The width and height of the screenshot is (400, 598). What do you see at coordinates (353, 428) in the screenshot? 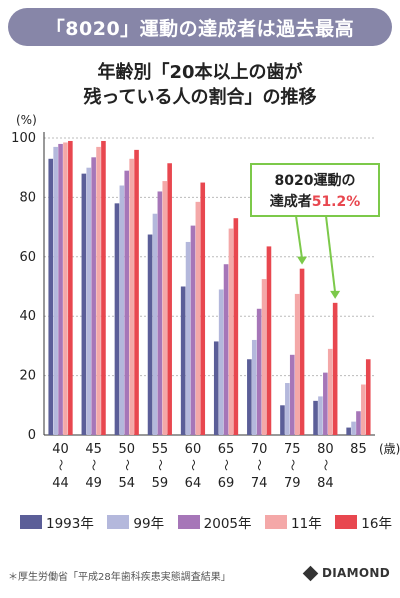
I see `bar-99年-85` at bounding box center [353, 428].